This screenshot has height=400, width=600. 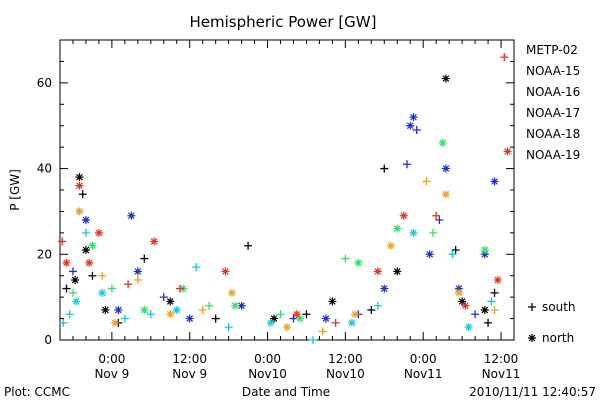 I want to click on x-tick-label-date: Nov10, so click(x=345, y=374).